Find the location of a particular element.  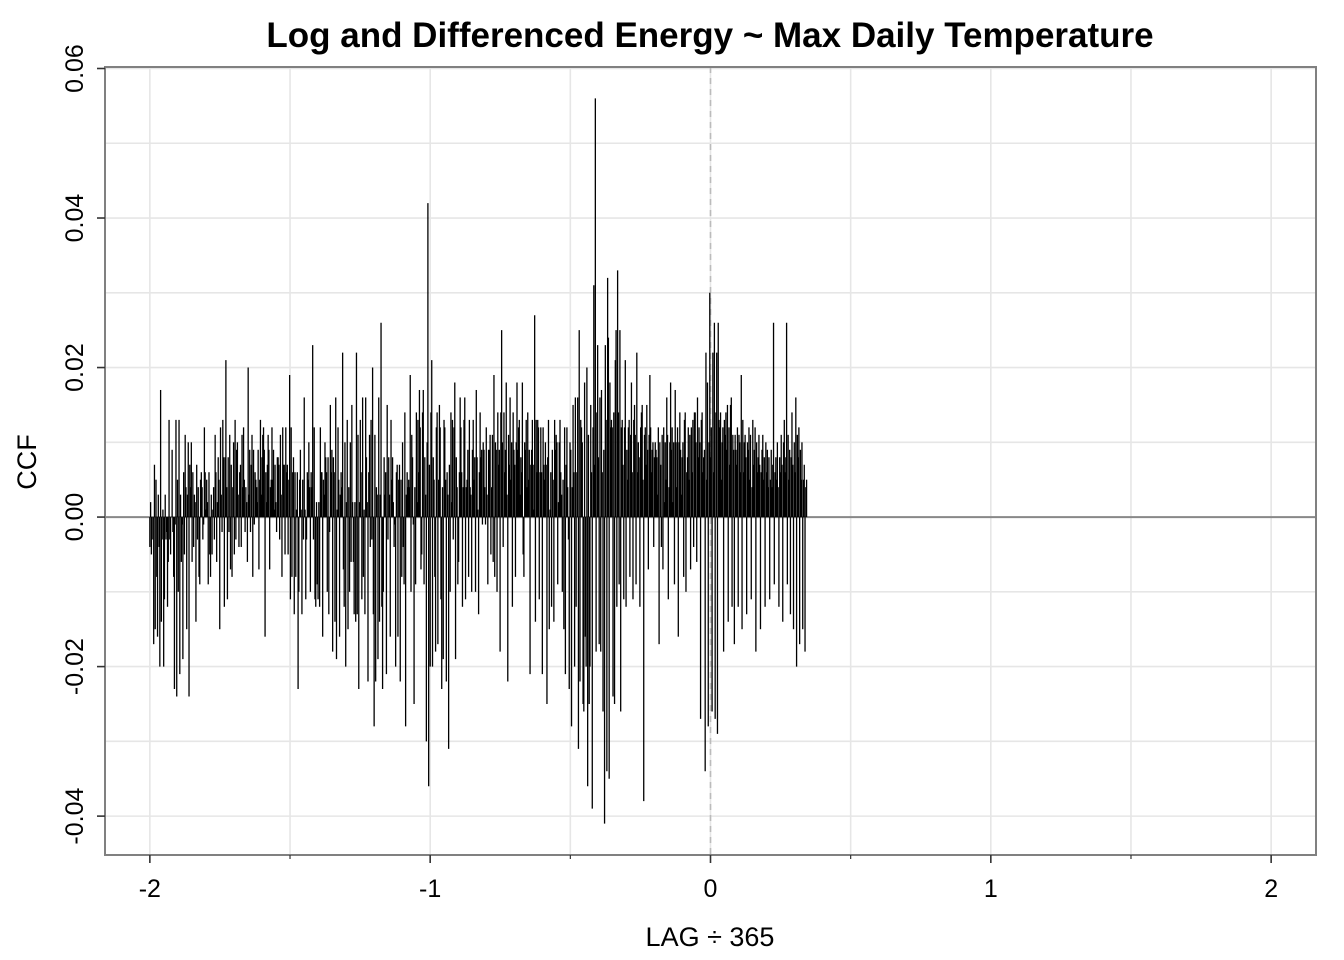

x-axis-ticks: -2 -1 0 1 2 is located at coordinates (708, 879).